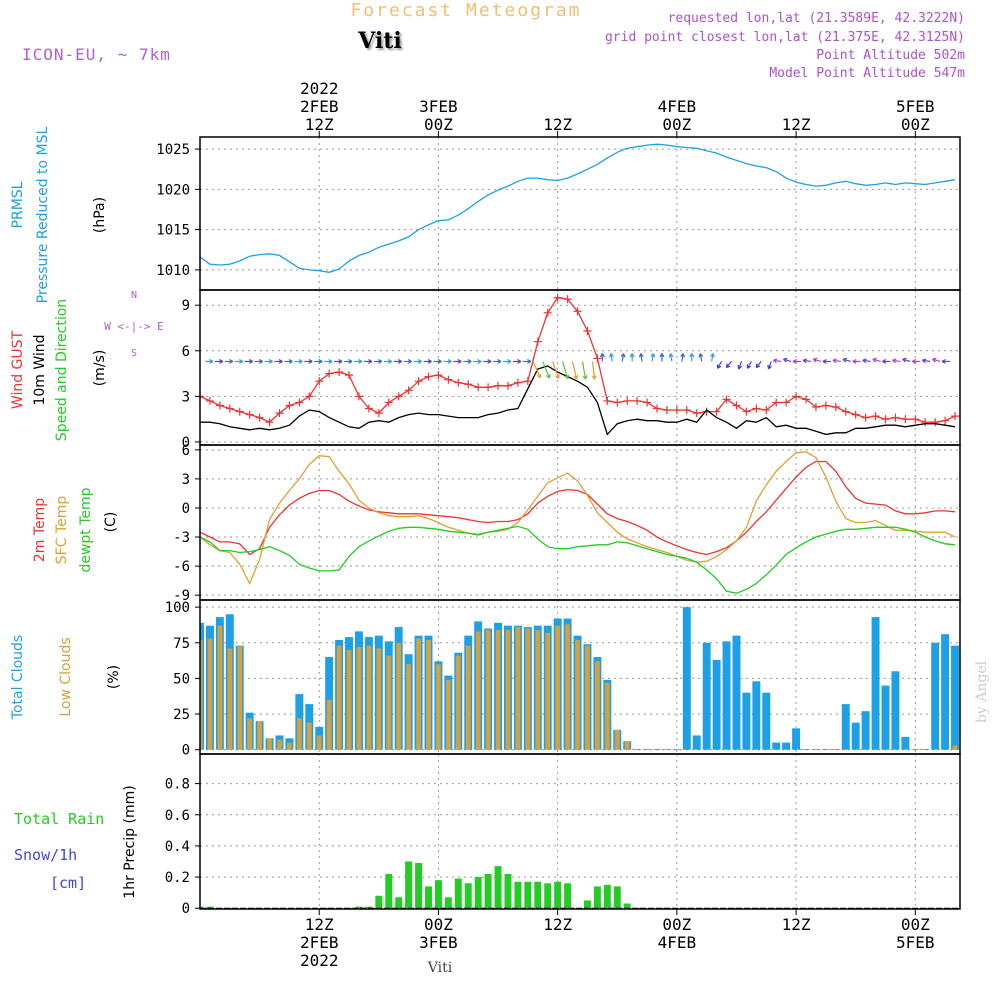 The width and height of the screenshot is (1000, 1000). Describe the element at coordinates (177, 608) in the screenshot. I see `y-tick-label: 100` at that location.